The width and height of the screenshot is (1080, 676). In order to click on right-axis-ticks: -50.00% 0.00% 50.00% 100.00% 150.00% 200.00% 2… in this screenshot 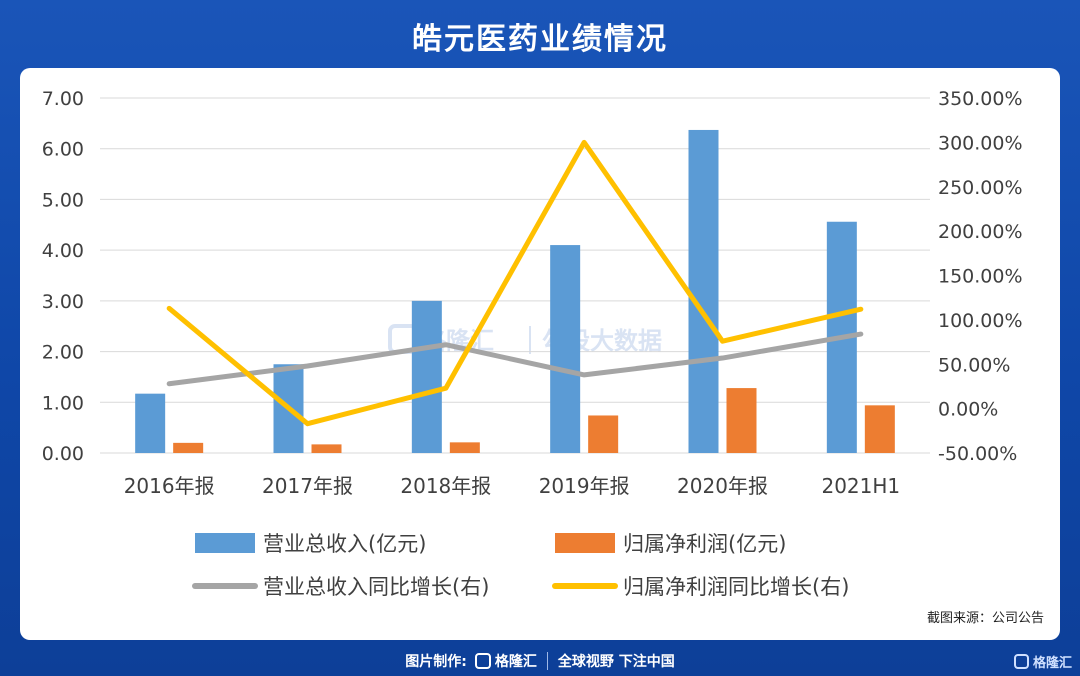, I will do `click(980, 276)`.